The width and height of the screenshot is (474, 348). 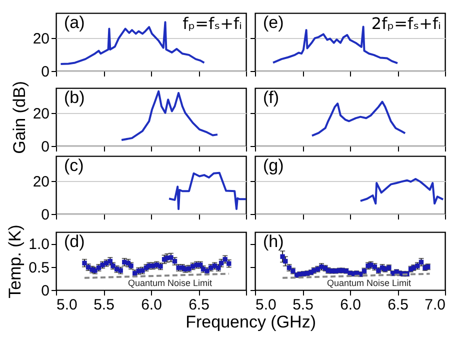 I want to click on annotation: (a), so click(x=74, y=22).